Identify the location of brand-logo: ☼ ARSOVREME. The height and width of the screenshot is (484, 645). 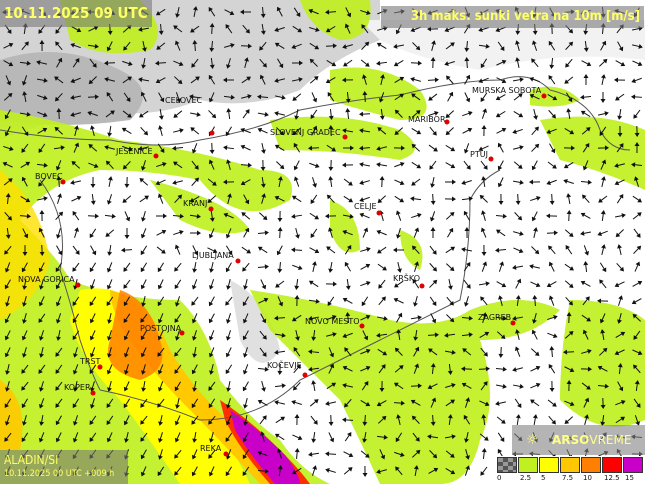
(578, 440).